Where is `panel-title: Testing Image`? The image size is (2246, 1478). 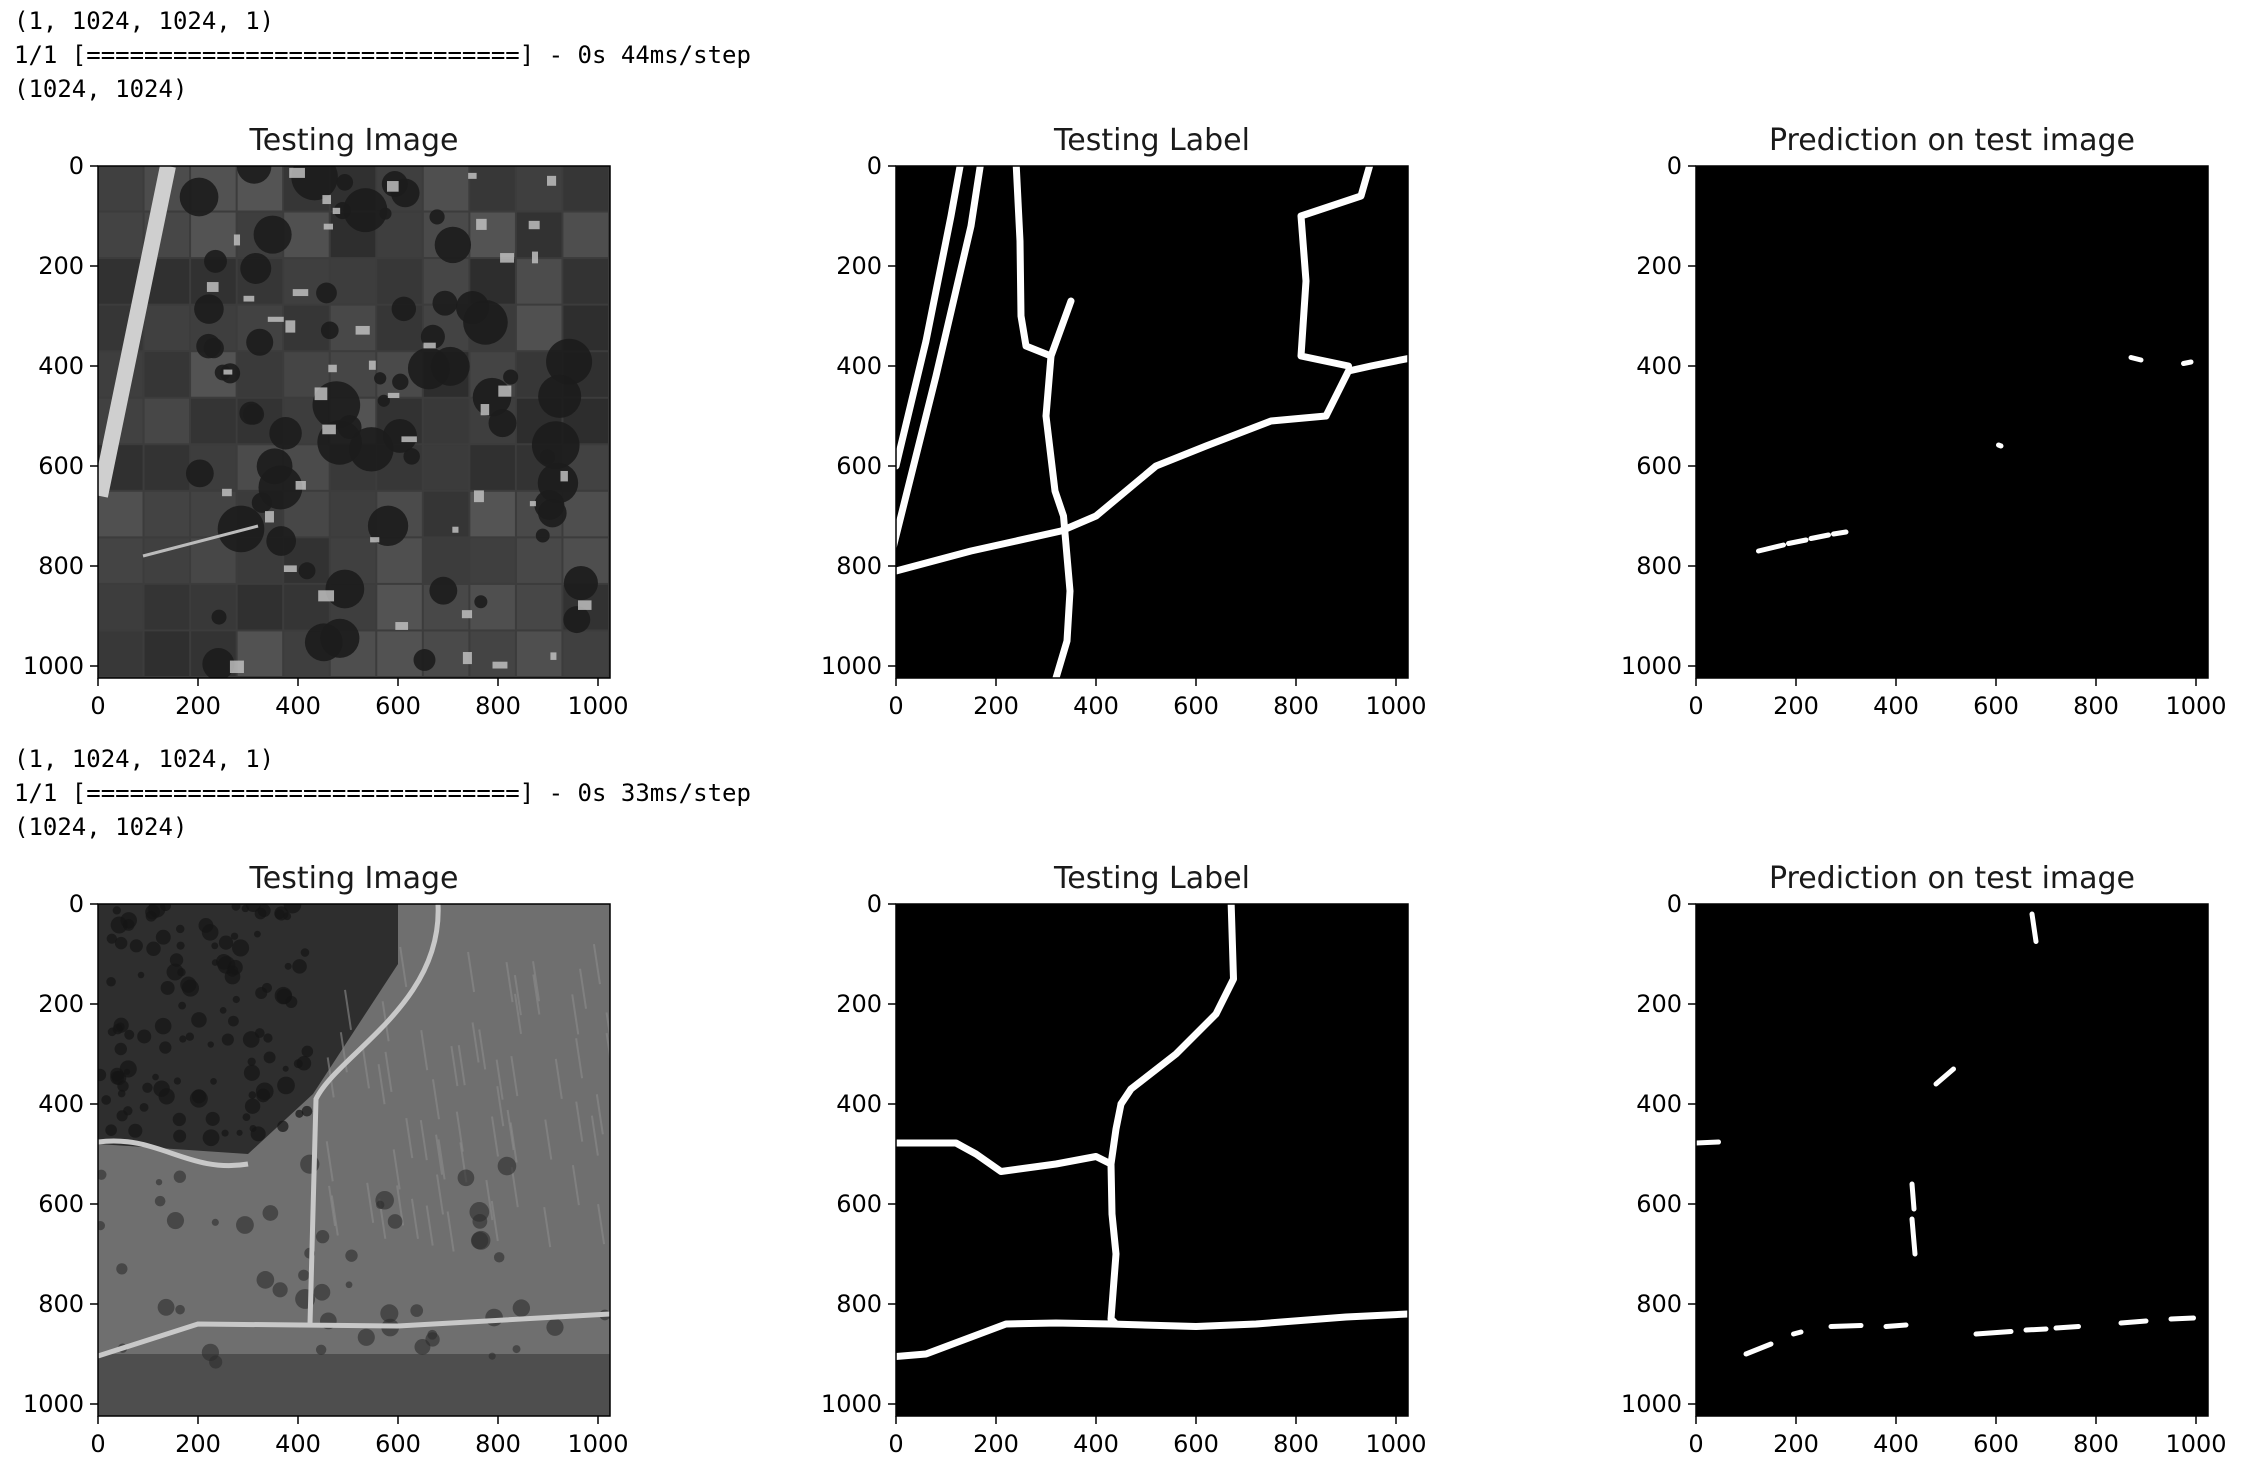
panel-title: Testing Image is located at coordinates (354, 878).